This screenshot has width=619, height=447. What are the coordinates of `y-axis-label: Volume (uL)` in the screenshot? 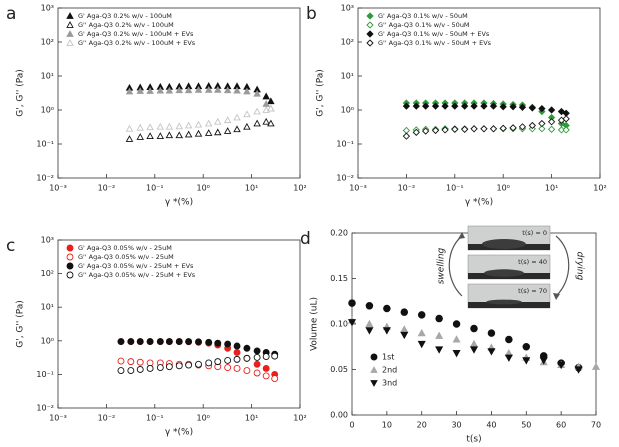 It's located at (315, 324).